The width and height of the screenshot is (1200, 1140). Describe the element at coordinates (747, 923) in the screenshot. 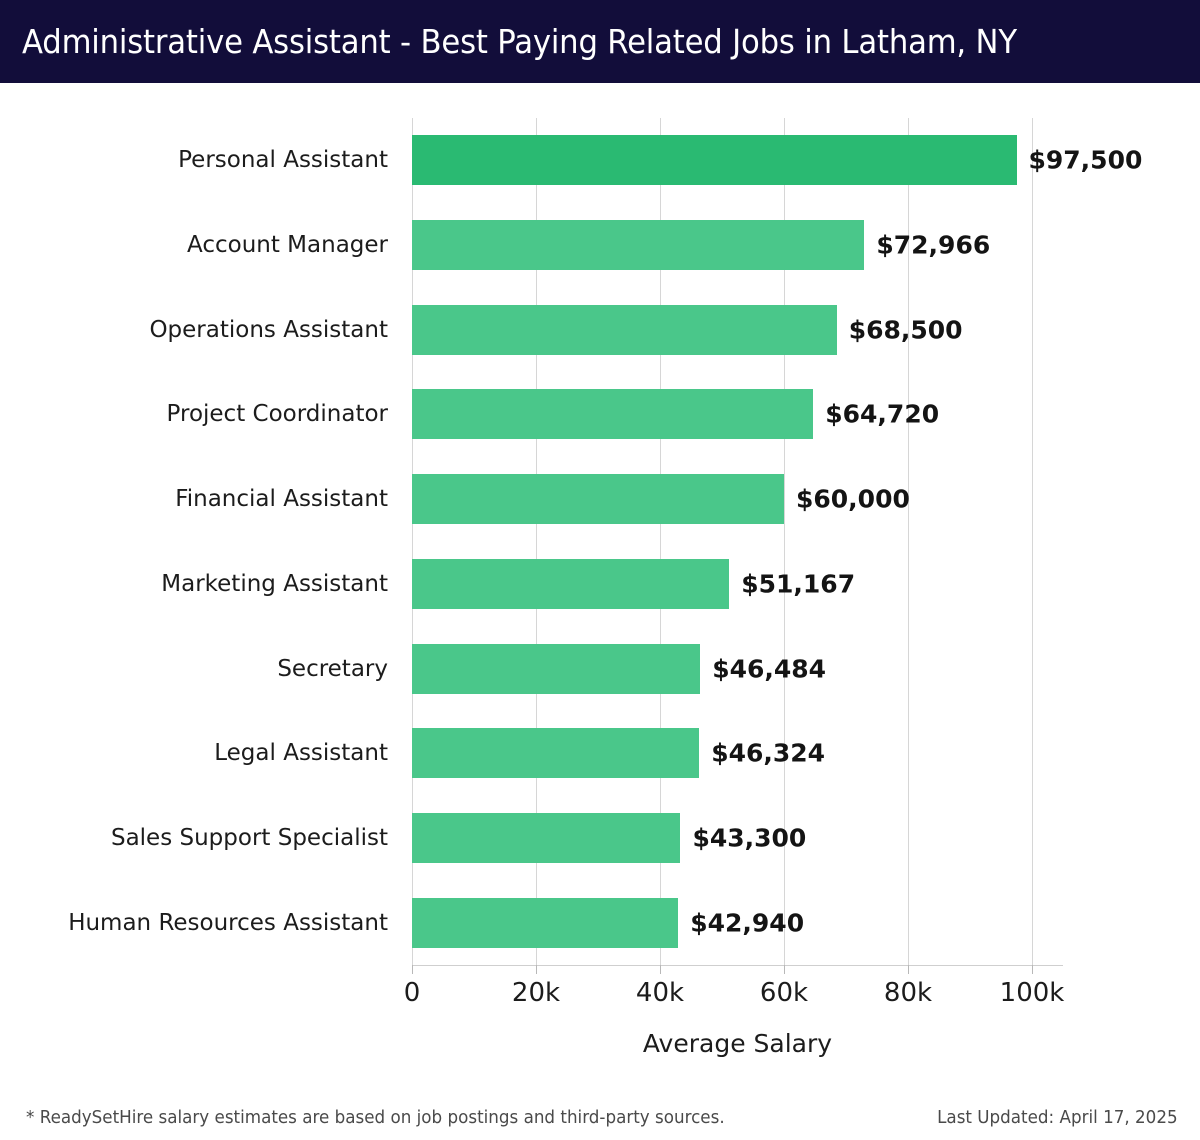

I see `bar-value-label: $42,940` at that location.